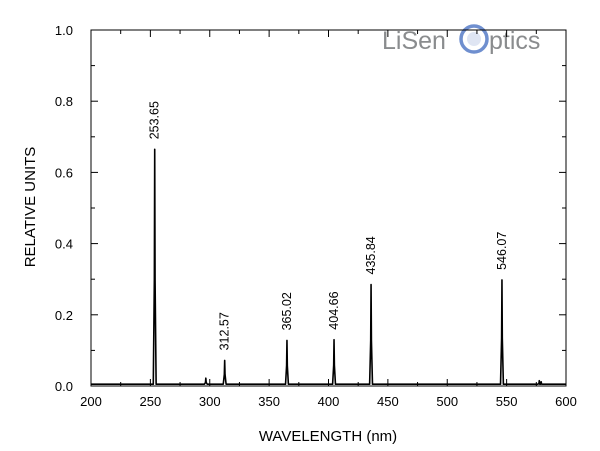 This screenshot has width=600, height=451. I want to click on x-tick-label: 450, so click(388, 401).